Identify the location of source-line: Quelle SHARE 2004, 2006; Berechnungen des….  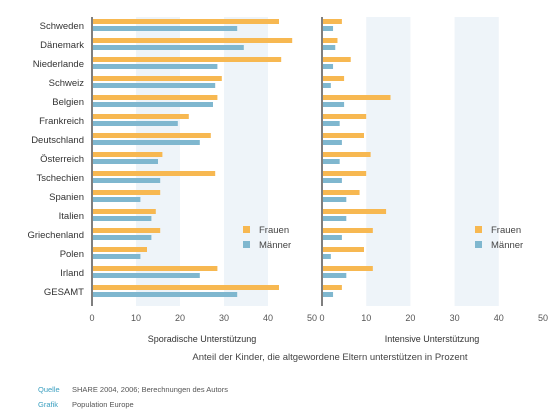
(133, 389).